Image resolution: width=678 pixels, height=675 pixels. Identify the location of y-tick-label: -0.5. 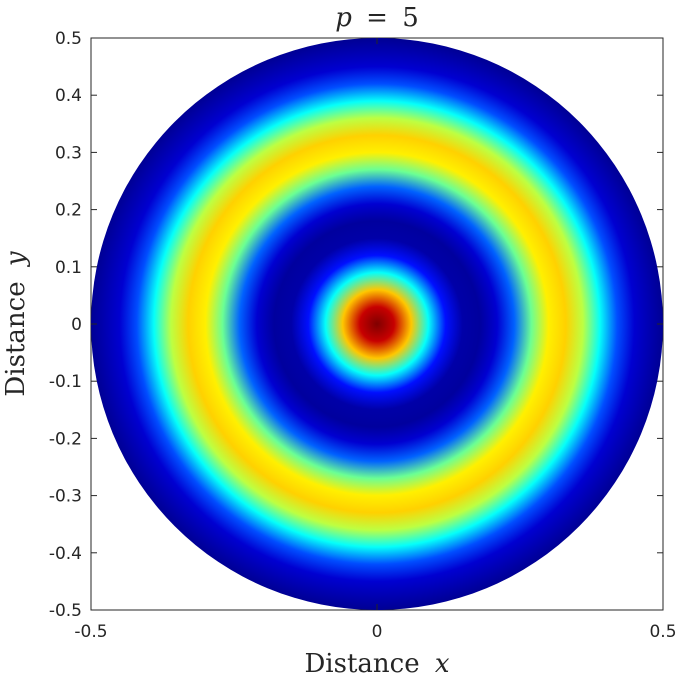
(65, 611).